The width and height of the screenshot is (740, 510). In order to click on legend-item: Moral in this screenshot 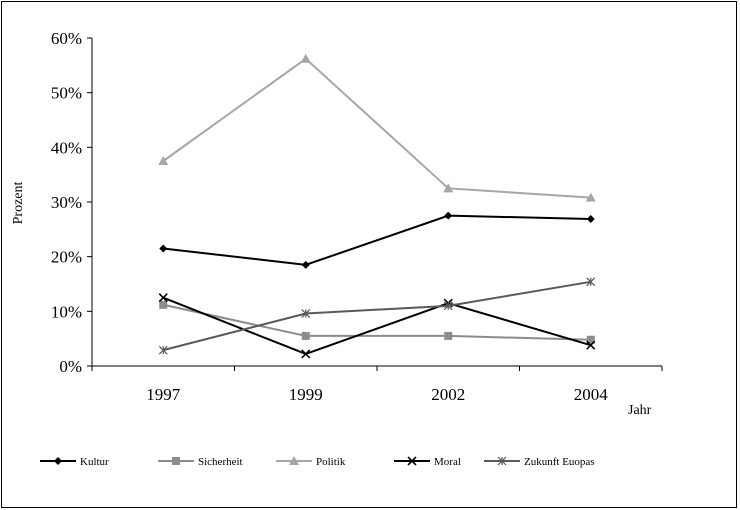, I will do `click(427, 462)`.